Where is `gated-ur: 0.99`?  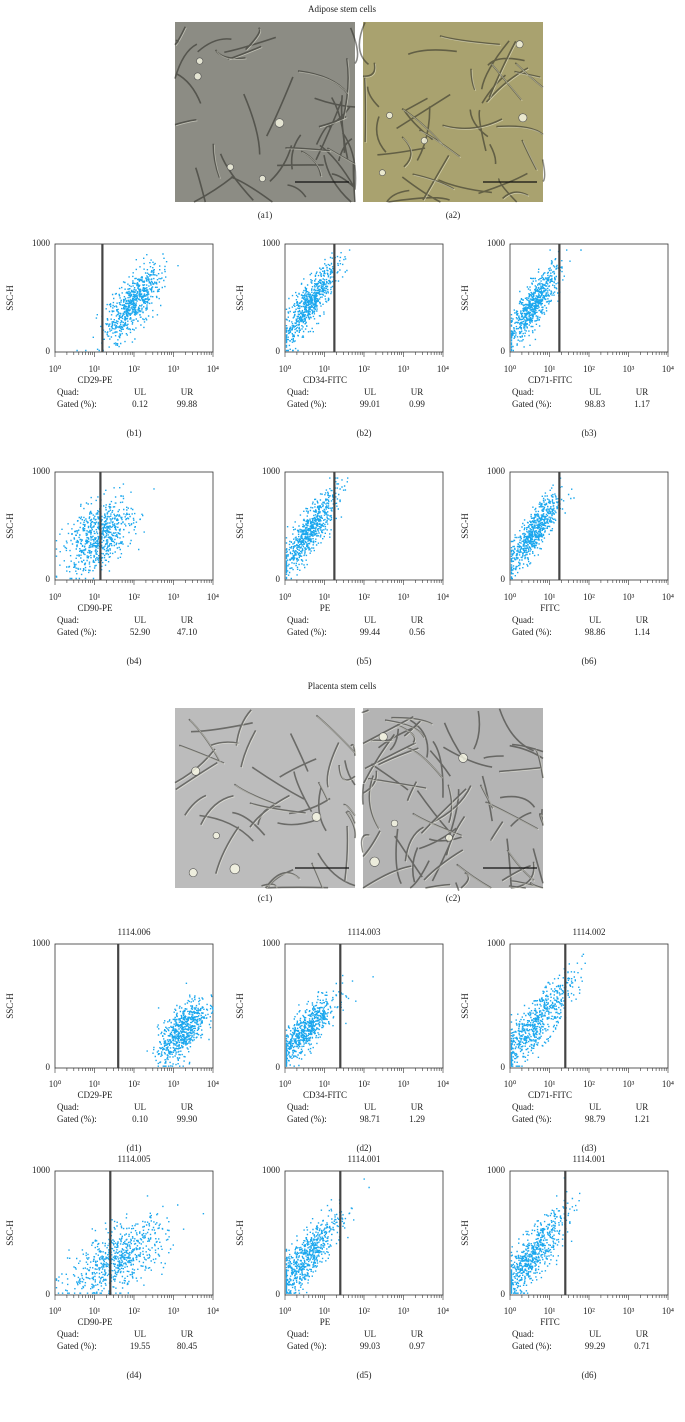 gated-ur: 0.99 is located at coordinates (417, 404).